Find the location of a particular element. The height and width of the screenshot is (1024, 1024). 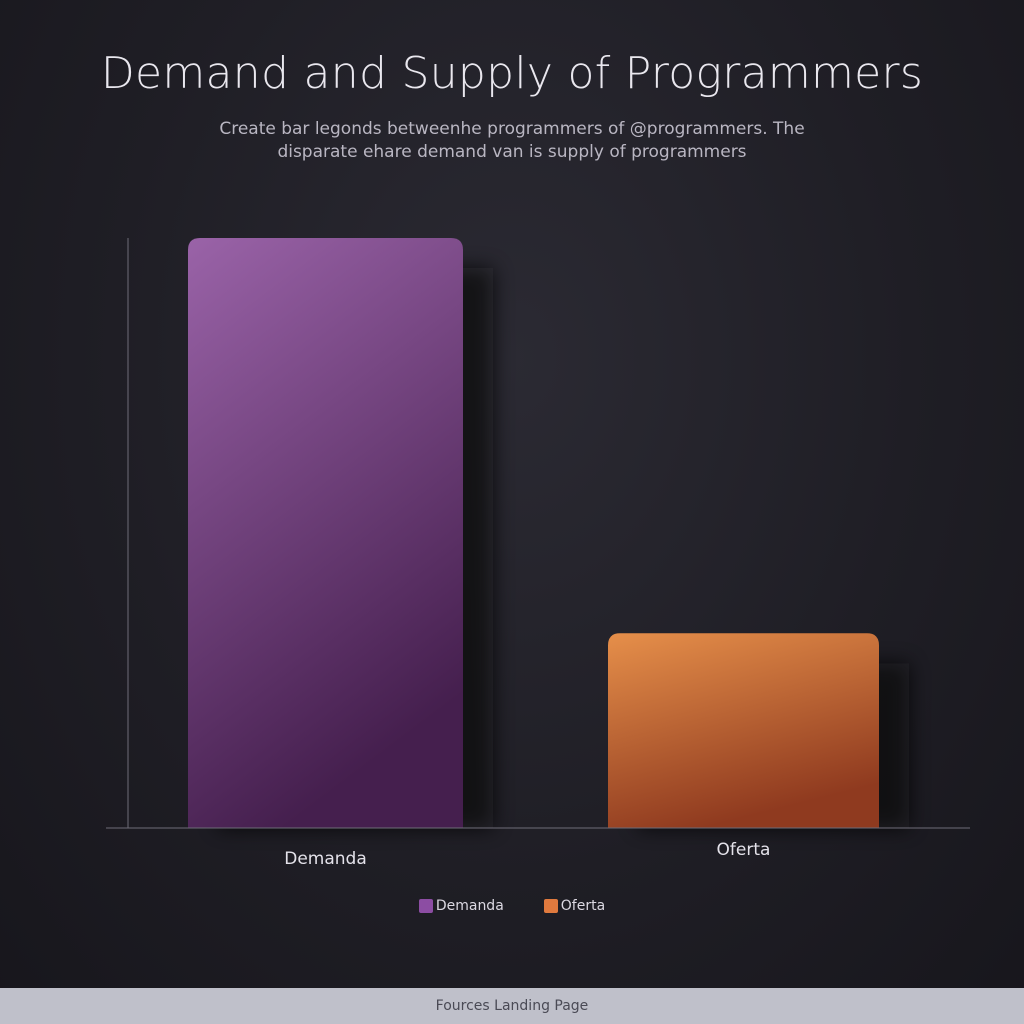

footer-label: Fources Landing Page is located at coordinates (512, 1006).